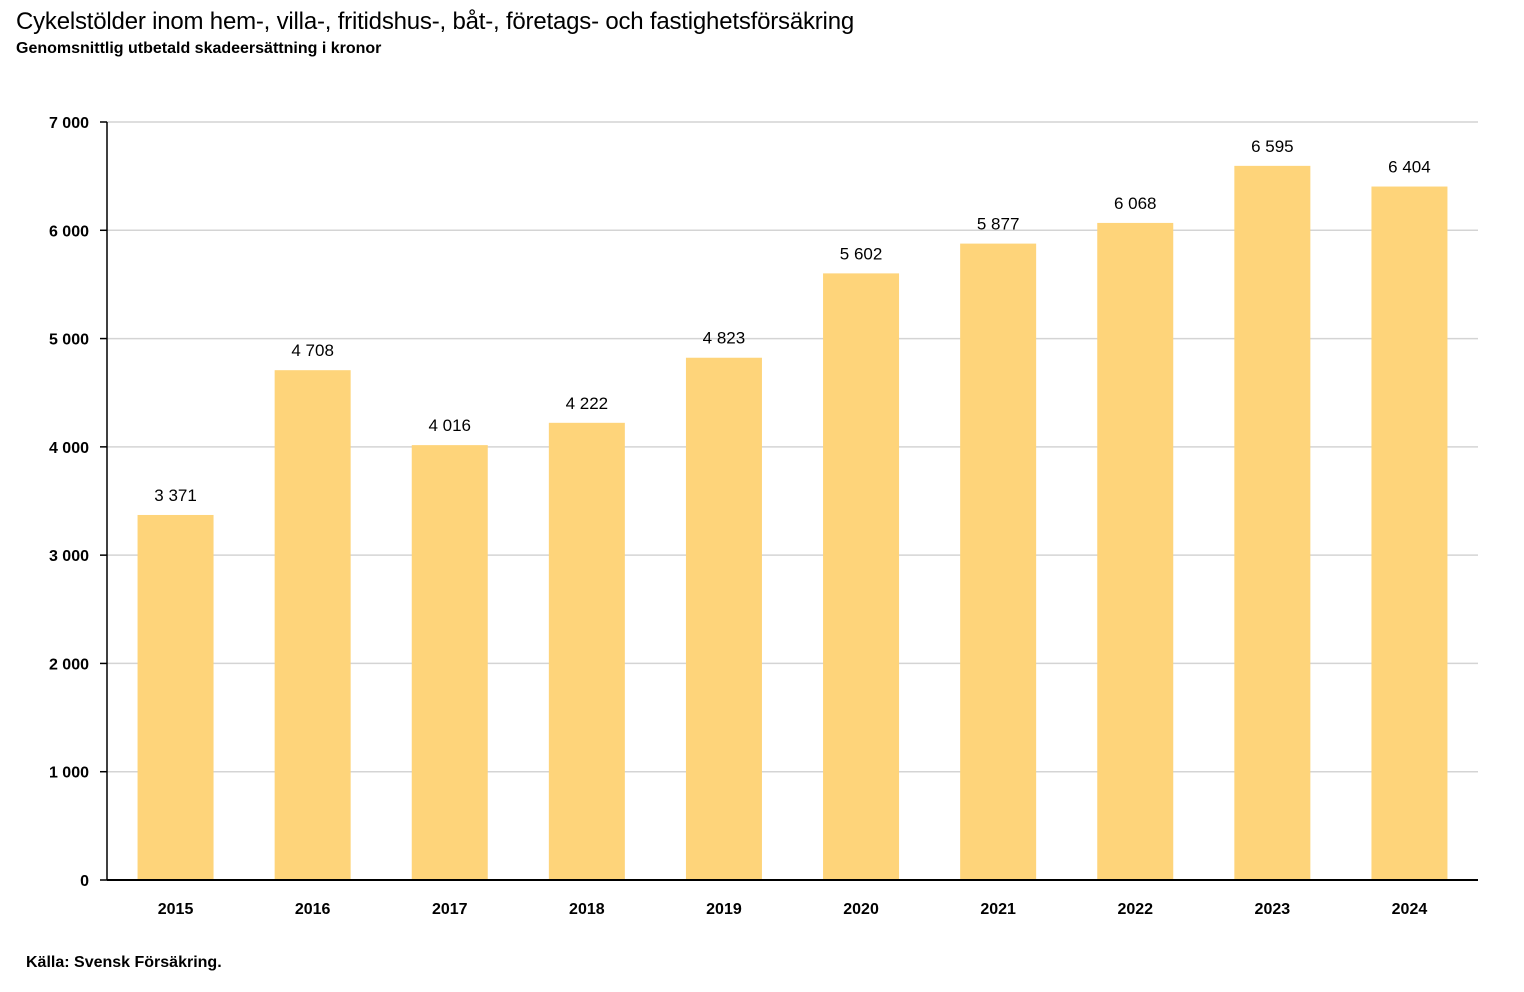 The image size is (1524, 992). Describe the element at coordinates (69, 556) in the screenshot. I see `y-tick-label: 3 000` at that location.